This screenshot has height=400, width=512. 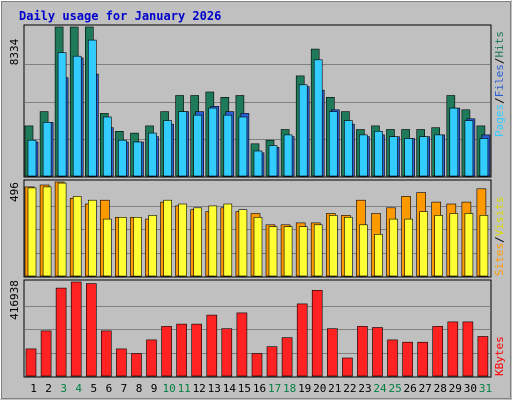 What do you see at coordinates (289, 388) in the screenshot?
I see `x-tick-label-day-18: 18` at bounding box center [289, 388].